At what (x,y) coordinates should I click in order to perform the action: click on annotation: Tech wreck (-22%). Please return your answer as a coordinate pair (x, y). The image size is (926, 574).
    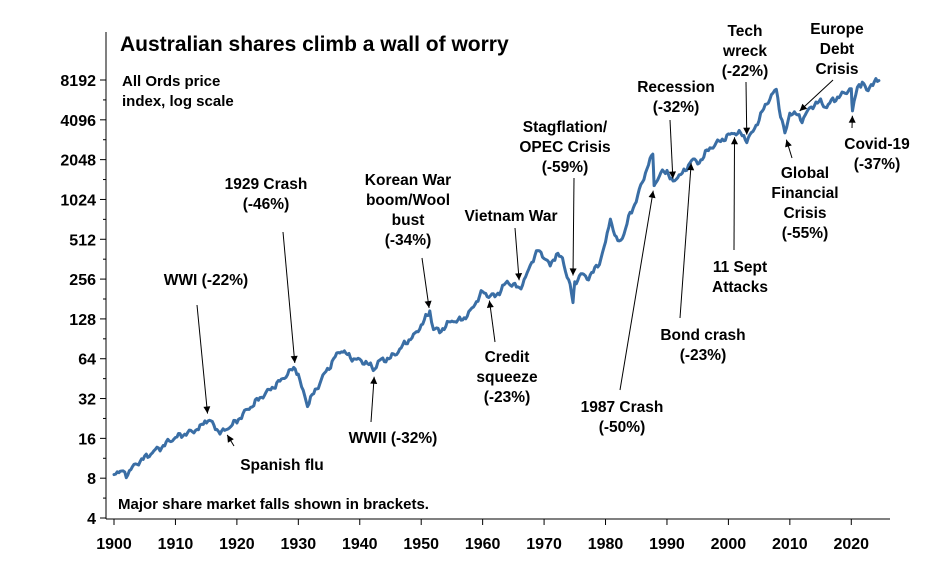
    Looking at the image, I should click on (745, 79).